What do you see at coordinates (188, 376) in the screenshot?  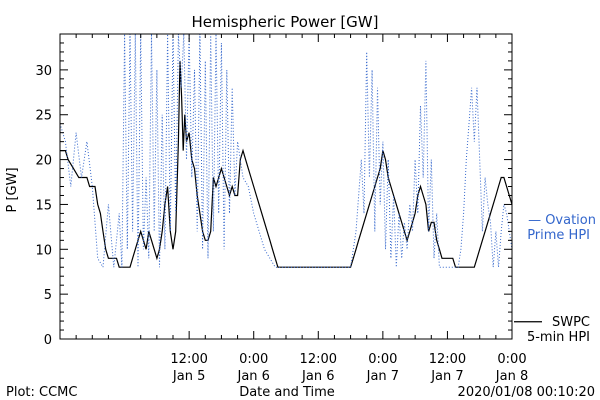 I see `x-tick-label-date: Jan 5` at bounding box center [188, 376].